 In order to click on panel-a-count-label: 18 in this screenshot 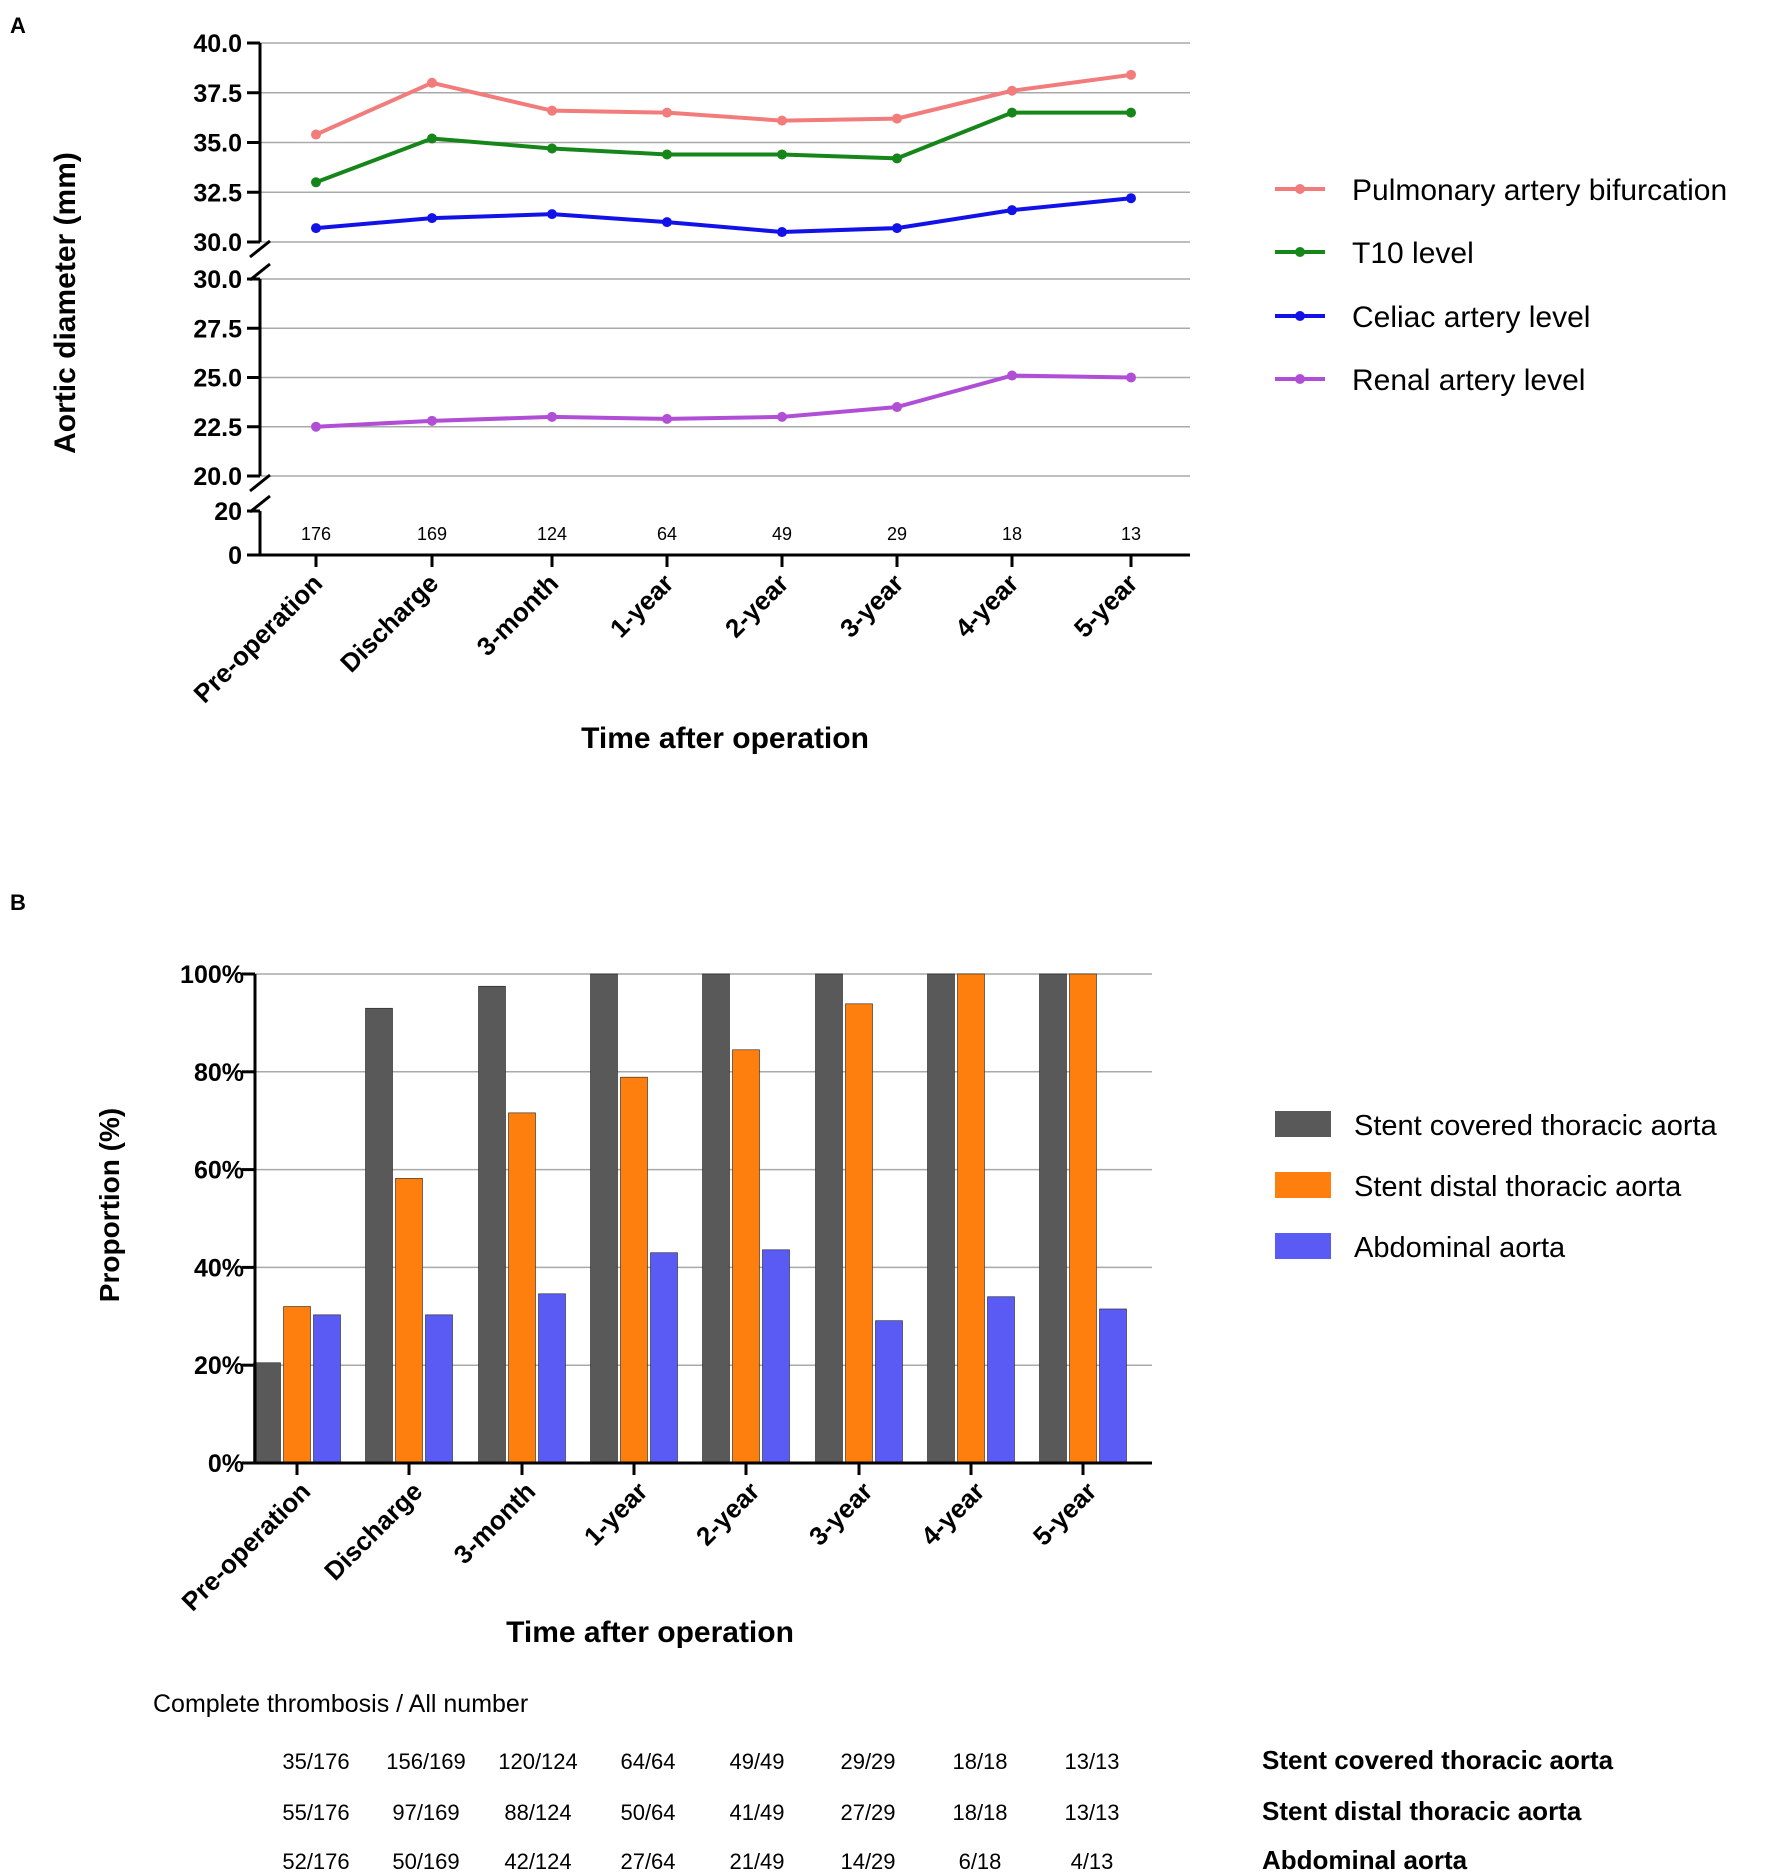, I will do `click(1012, 534)`.